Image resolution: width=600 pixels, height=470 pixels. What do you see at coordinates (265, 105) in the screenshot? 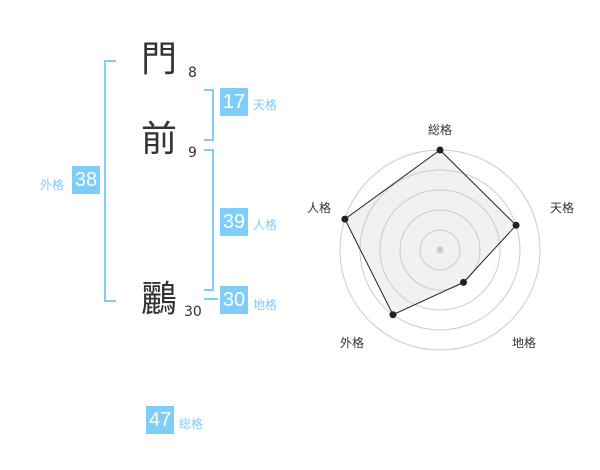
I see `tenkaku-label: 天格` at bounding box center [265, 105].